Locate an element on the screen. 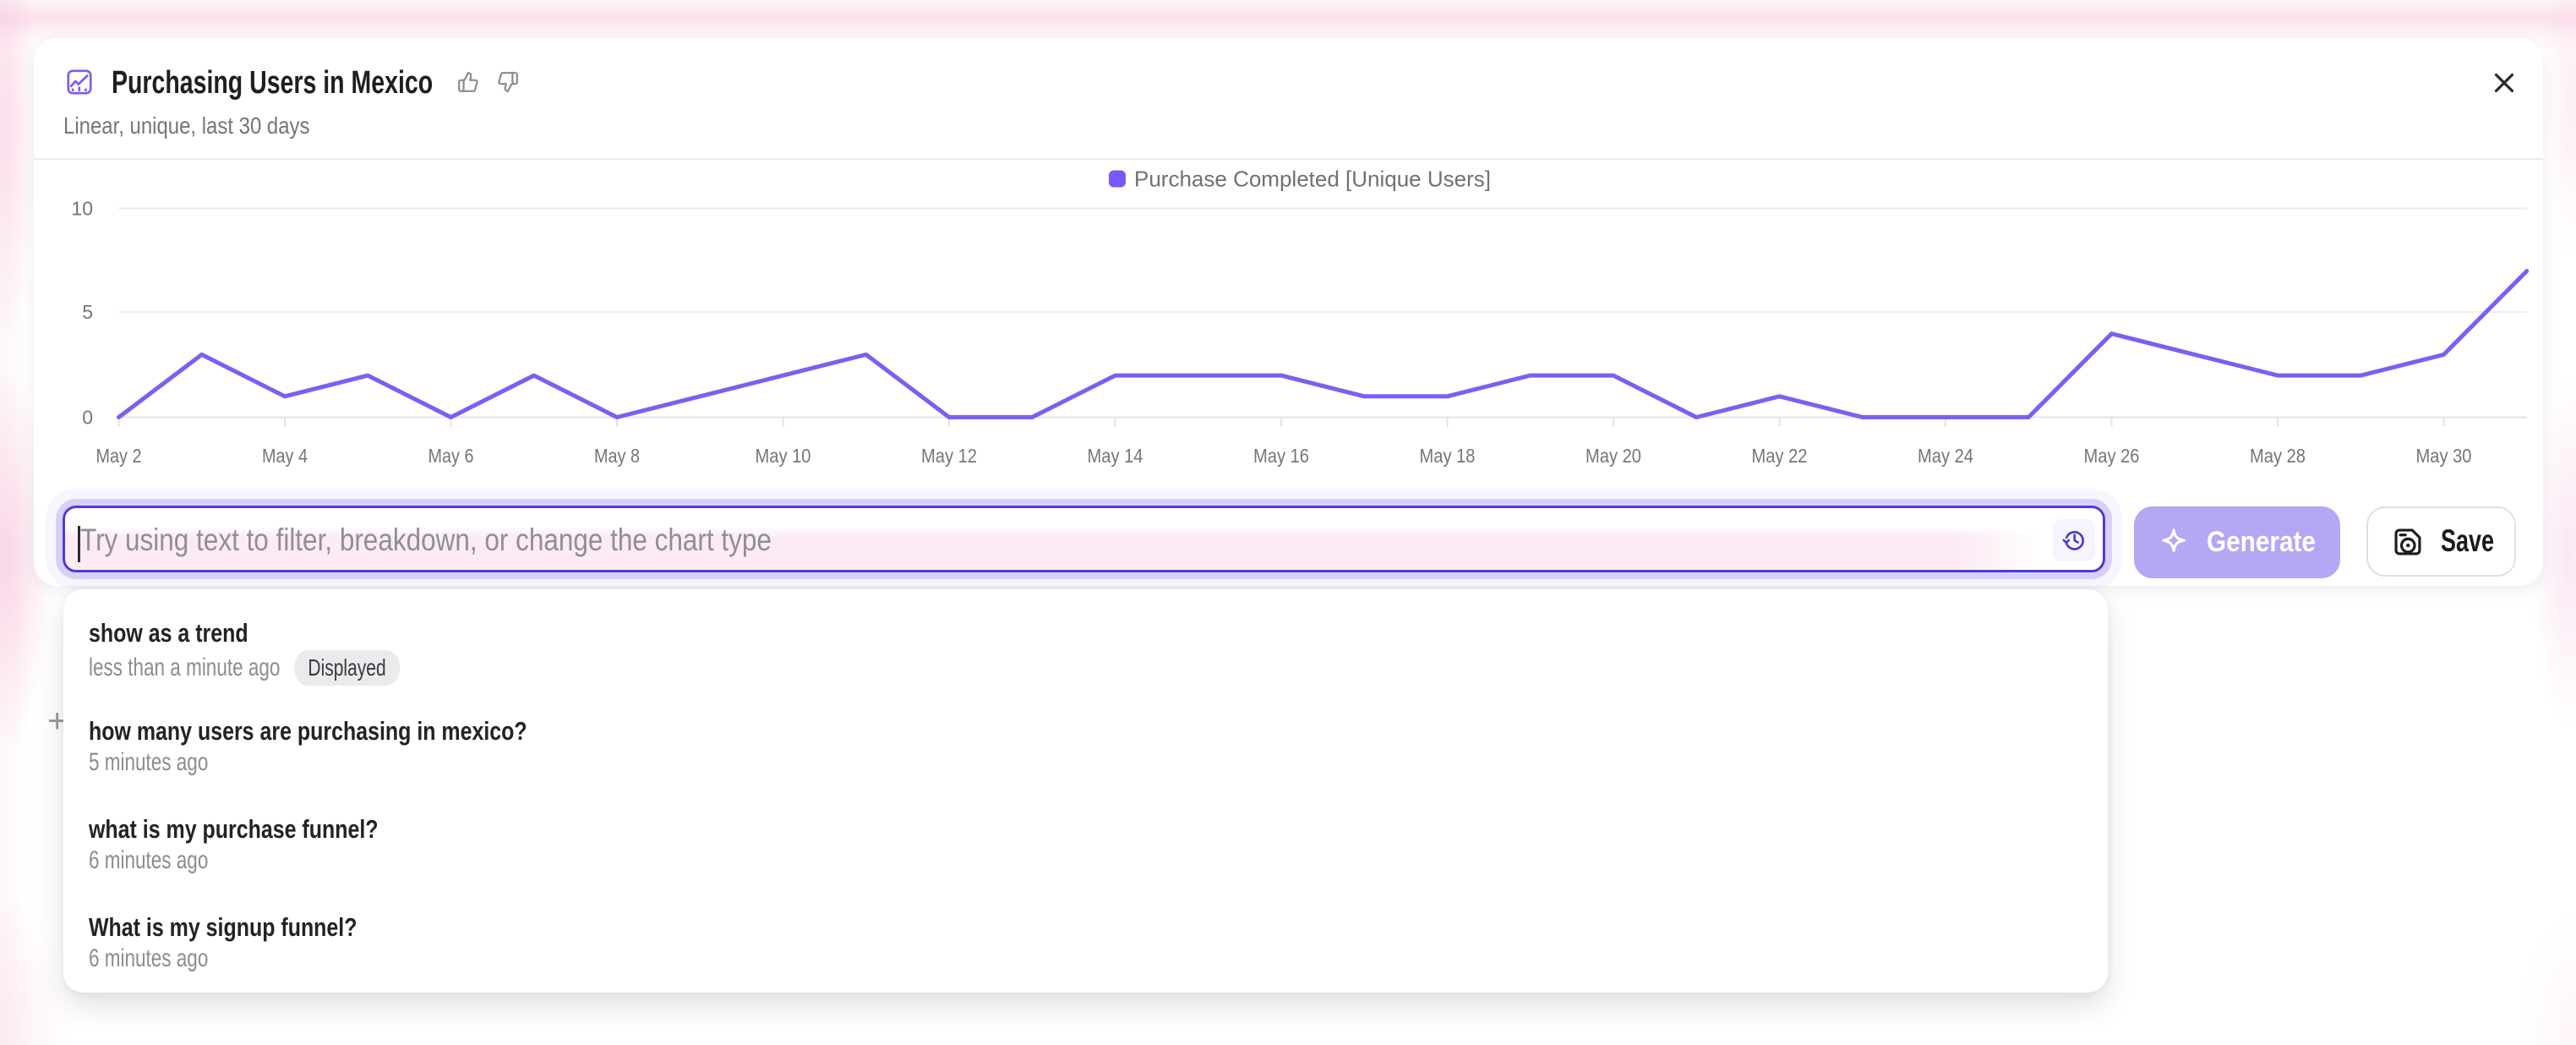 The image size is (2576, 1045). svg-text: May 4 is located at coordinates (285, 456).